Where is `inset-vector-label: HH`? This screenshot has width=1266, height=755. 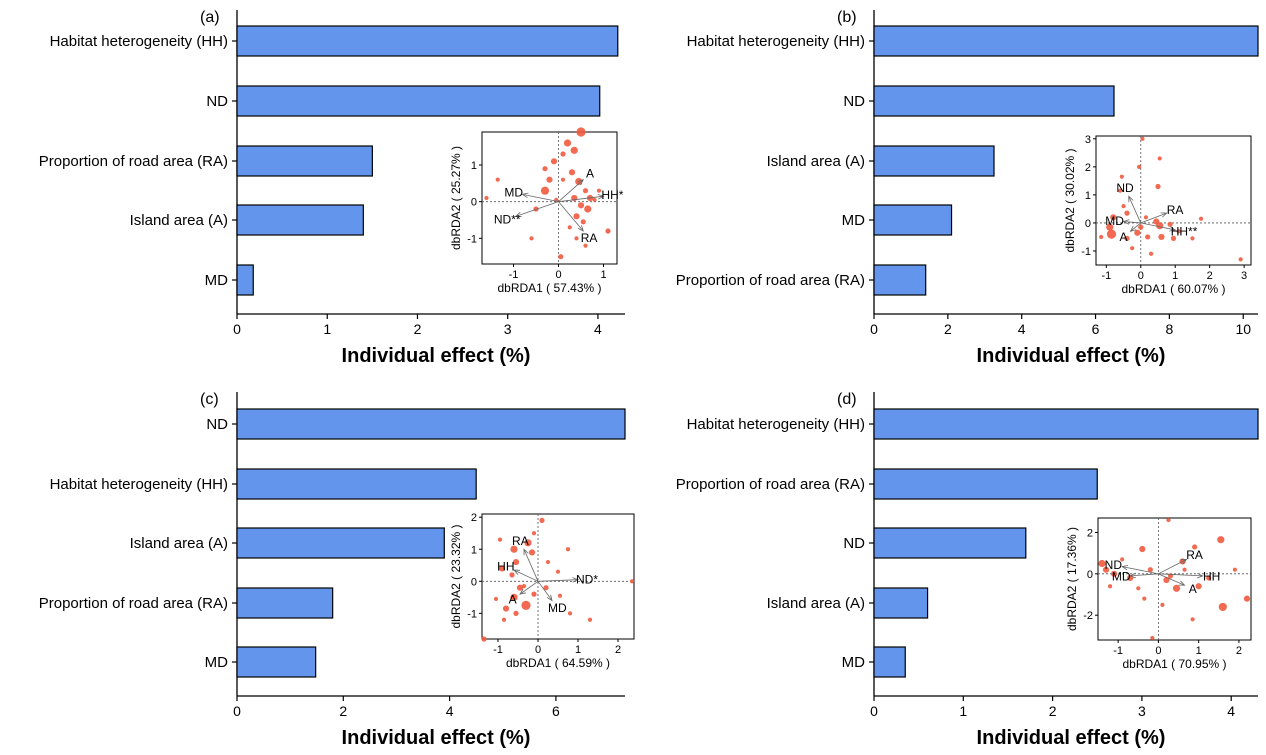 inset-vector-label: HH is located at coordinates (1211, 576).